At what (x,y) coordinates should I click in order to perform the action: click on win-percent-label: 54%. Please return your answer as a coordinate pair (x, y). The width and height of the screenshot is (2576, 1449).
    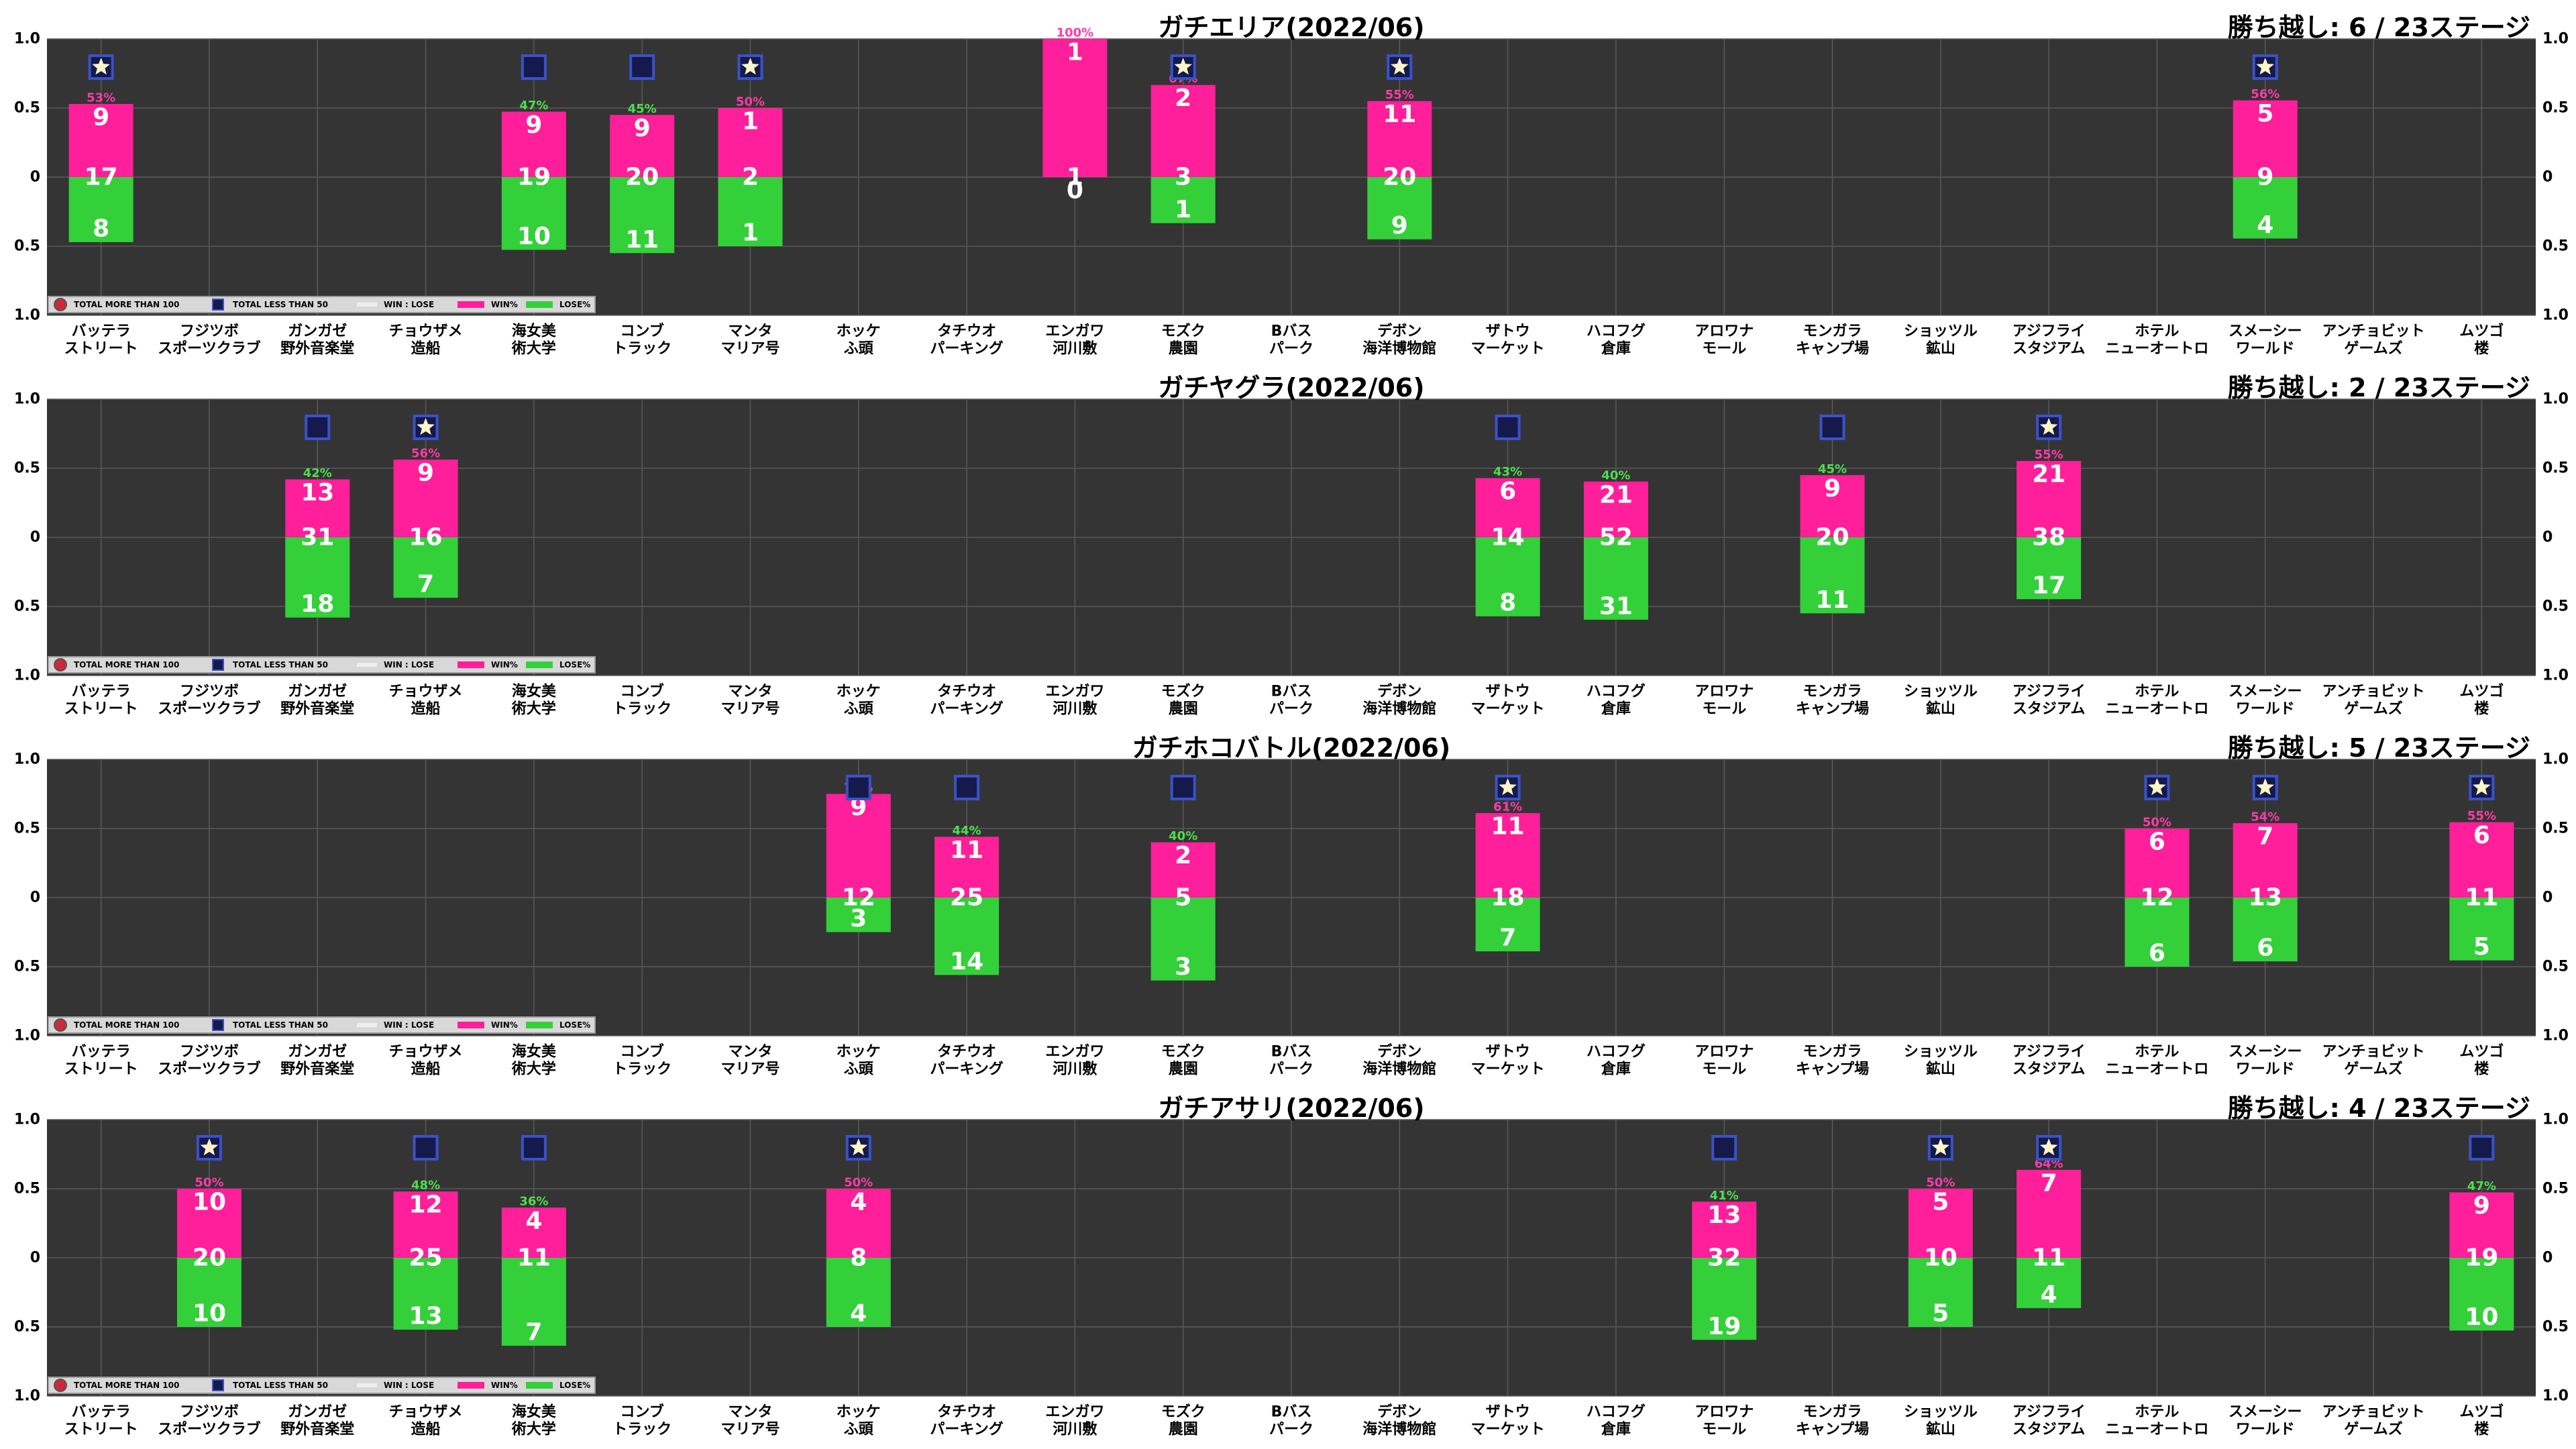
    Looking at the image, I should click on (2265, 817).